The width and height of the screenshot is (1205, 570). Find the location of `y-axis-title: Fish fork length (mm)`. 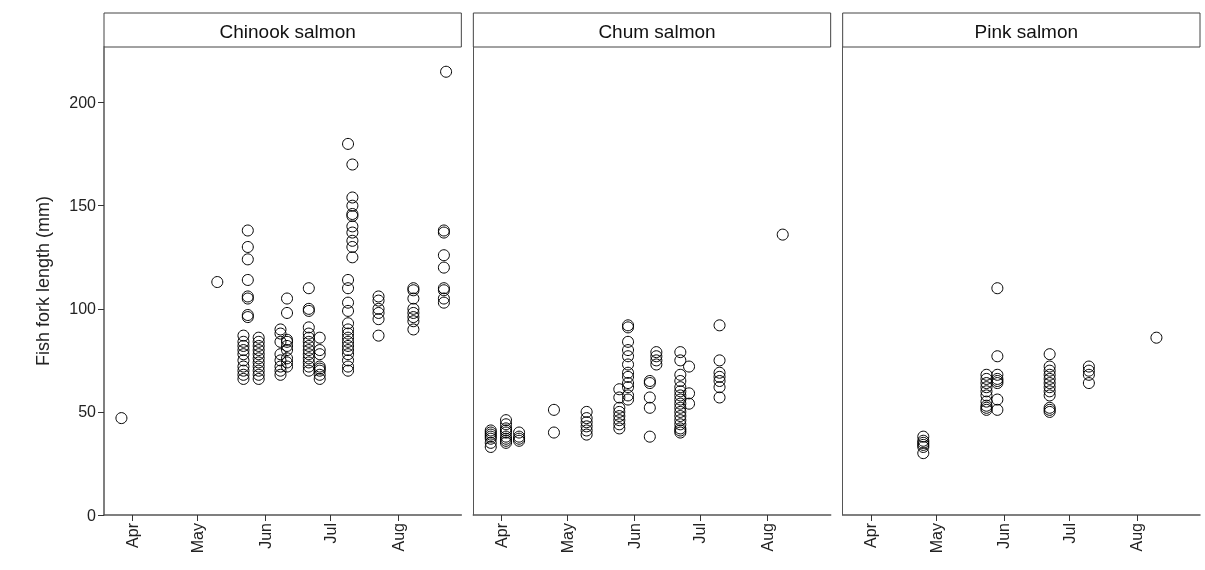

y-axis-title: Fish fork length (mm) is located at coordinates (43, 281).